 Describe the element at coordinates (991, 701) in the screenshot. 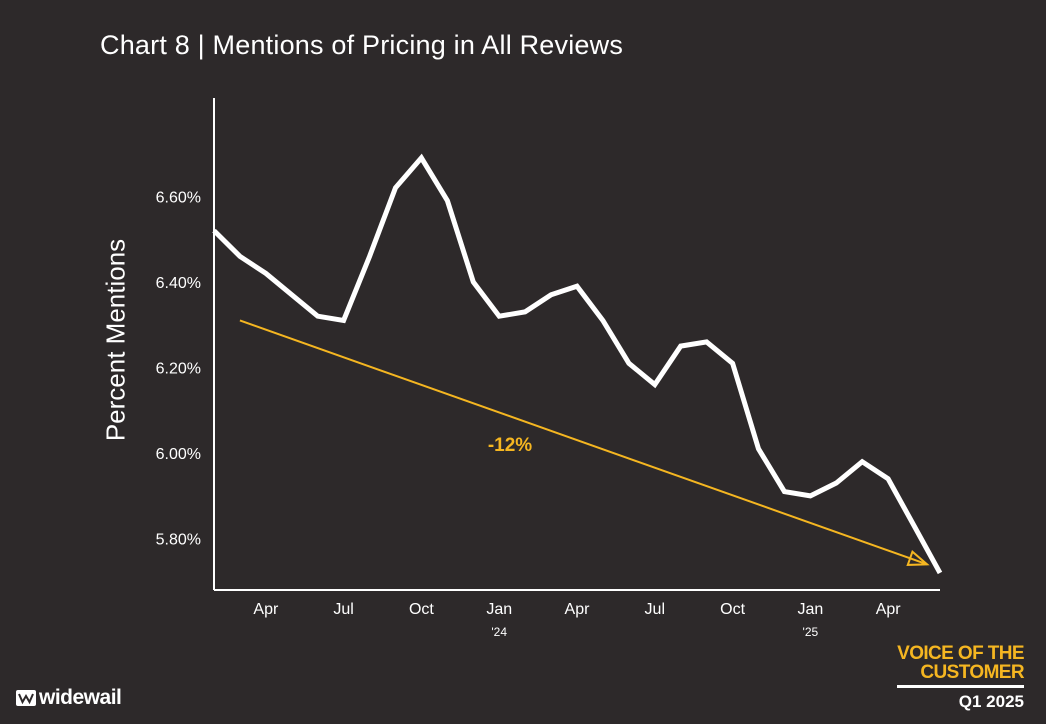

I see `badge-period: Q1 2025` at that location.